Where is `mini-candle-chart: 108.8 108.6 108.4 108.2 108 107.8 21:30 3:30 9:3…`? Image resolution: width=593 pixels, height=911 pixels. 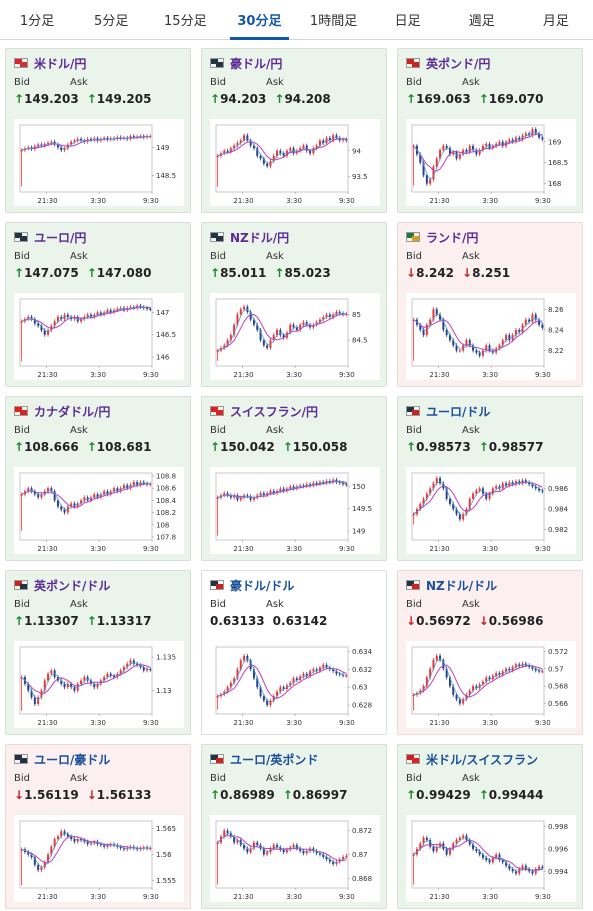
mini-candle-chart: 108.8 108.6 108.4 108.2 108 107.8 21:30 3:30 9:3… is located at coordinates (99, 510).